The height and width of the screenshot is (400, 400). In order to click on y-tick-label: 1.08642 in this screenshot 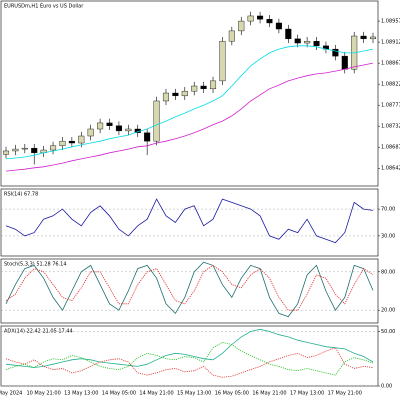, I will do `click(390, 169)`.